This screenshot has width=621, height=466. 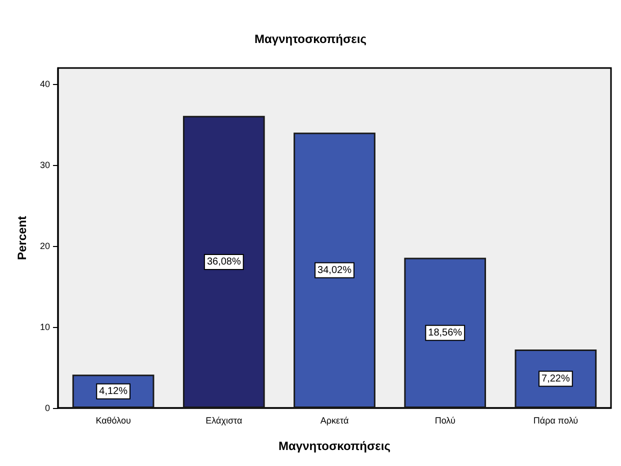 What do you see at coordinates (45, 327) in the screenshot?
I see `y-tick-label: 10` at bounding box center [45, 327].